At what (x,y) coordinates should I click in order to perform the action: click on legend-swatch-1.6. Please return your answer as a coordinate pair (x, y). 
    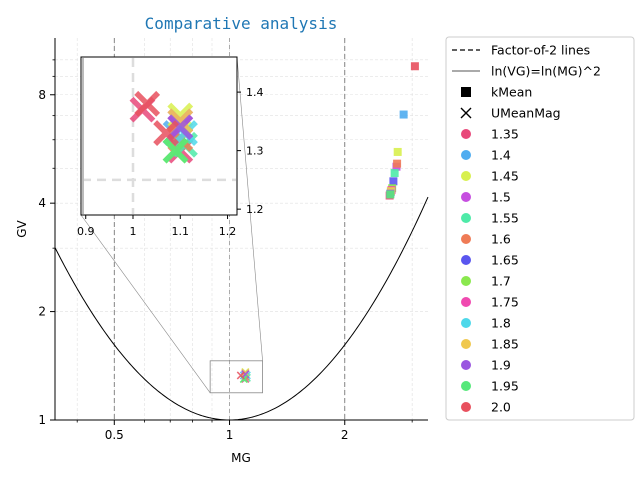
    Looking at the image, I should click on (466, 239).